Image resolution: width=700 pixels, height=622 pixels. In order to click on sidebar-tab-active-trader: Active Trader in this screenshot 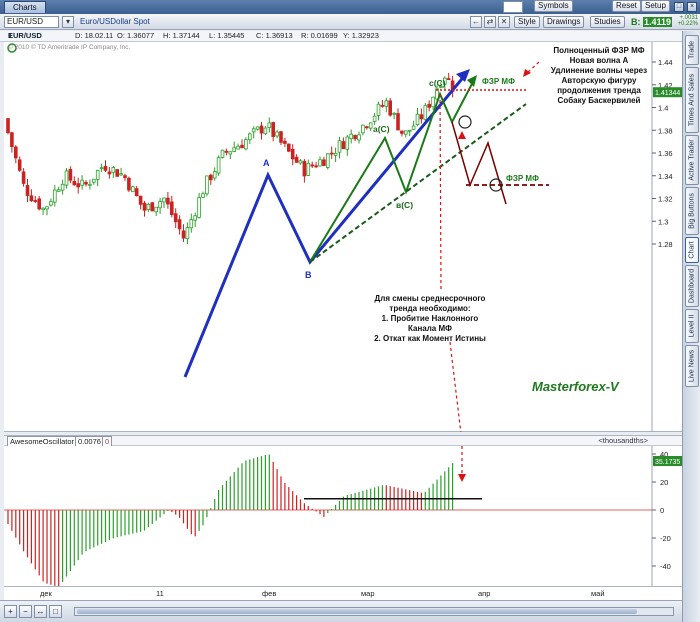, I will do `click(692, 160)`.